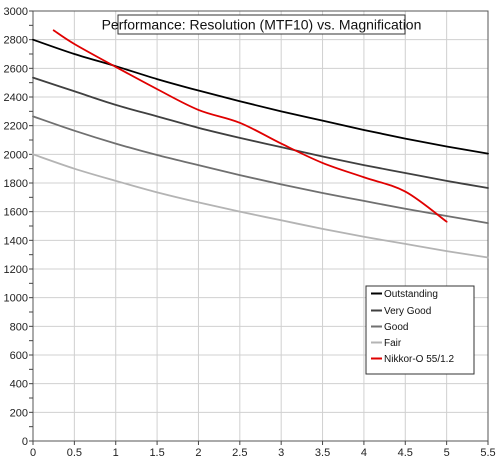 This screenshot has width=500, height=475. Describe the element at coordinates (281, 453) in the screenshot. I see `x-tick-label: 3` at that location.